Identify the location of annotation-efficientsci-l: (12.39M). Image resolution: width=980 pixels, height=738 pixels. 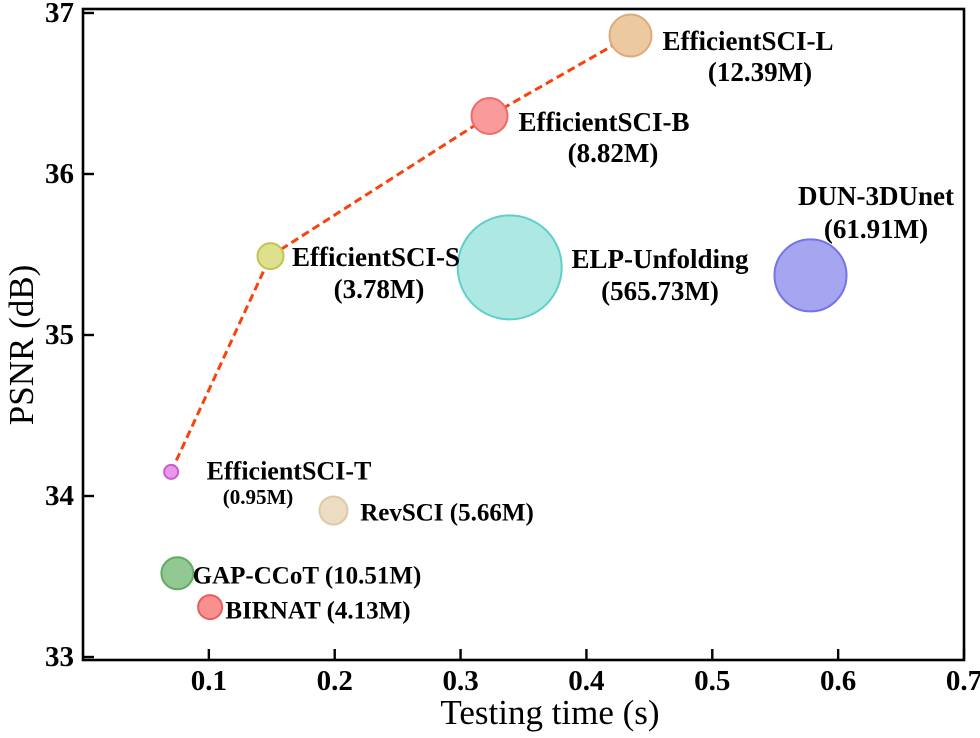
(760, 72).